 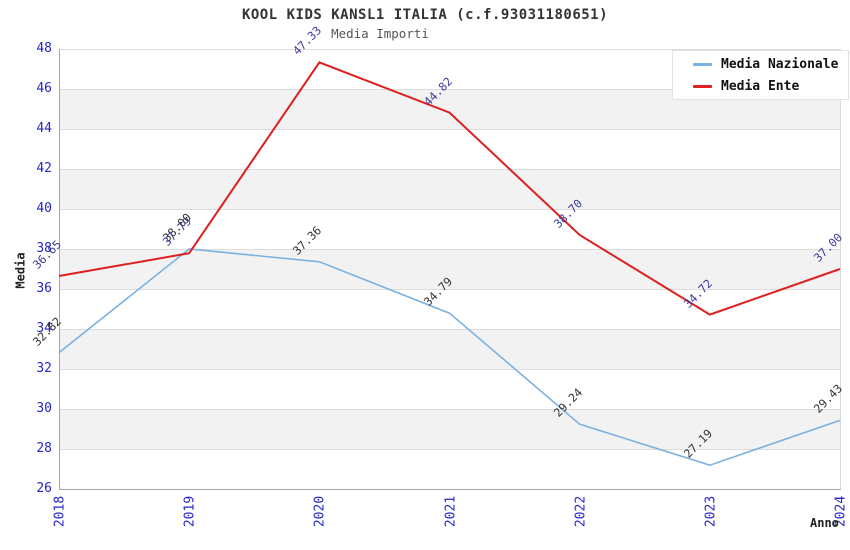 What do you see at coordinates (20, 270) in the screenshot?
I see `y-axis-label: Media` at bounding box center [20, 270].